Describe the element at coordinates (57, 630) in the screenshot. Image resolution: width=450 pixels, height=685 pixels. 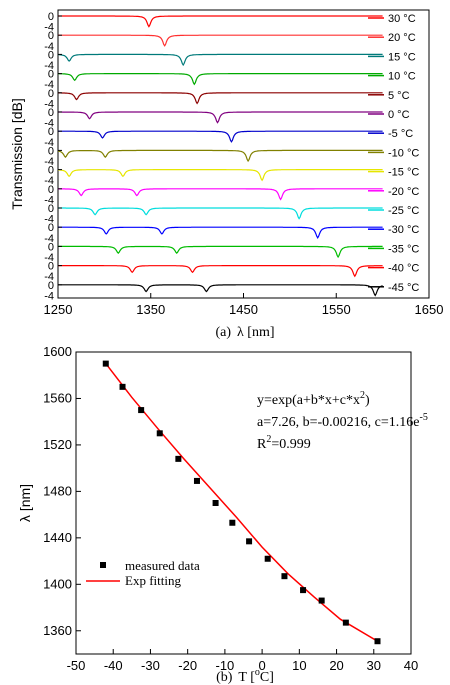
I see `y-tick-label-b: 1360` at that location.